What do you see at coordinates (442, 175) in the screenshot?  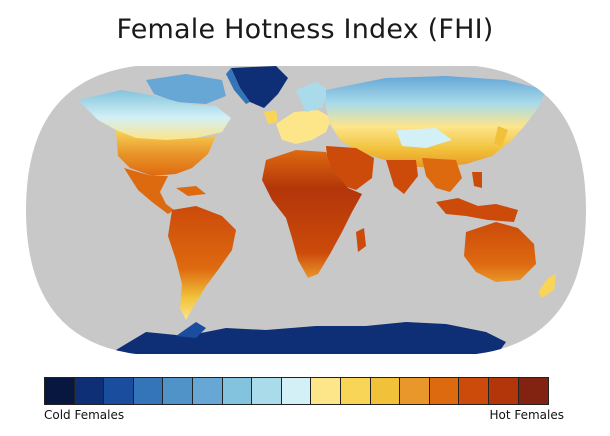 I see `region-southeast-asia` at bounding box center [442, 175].